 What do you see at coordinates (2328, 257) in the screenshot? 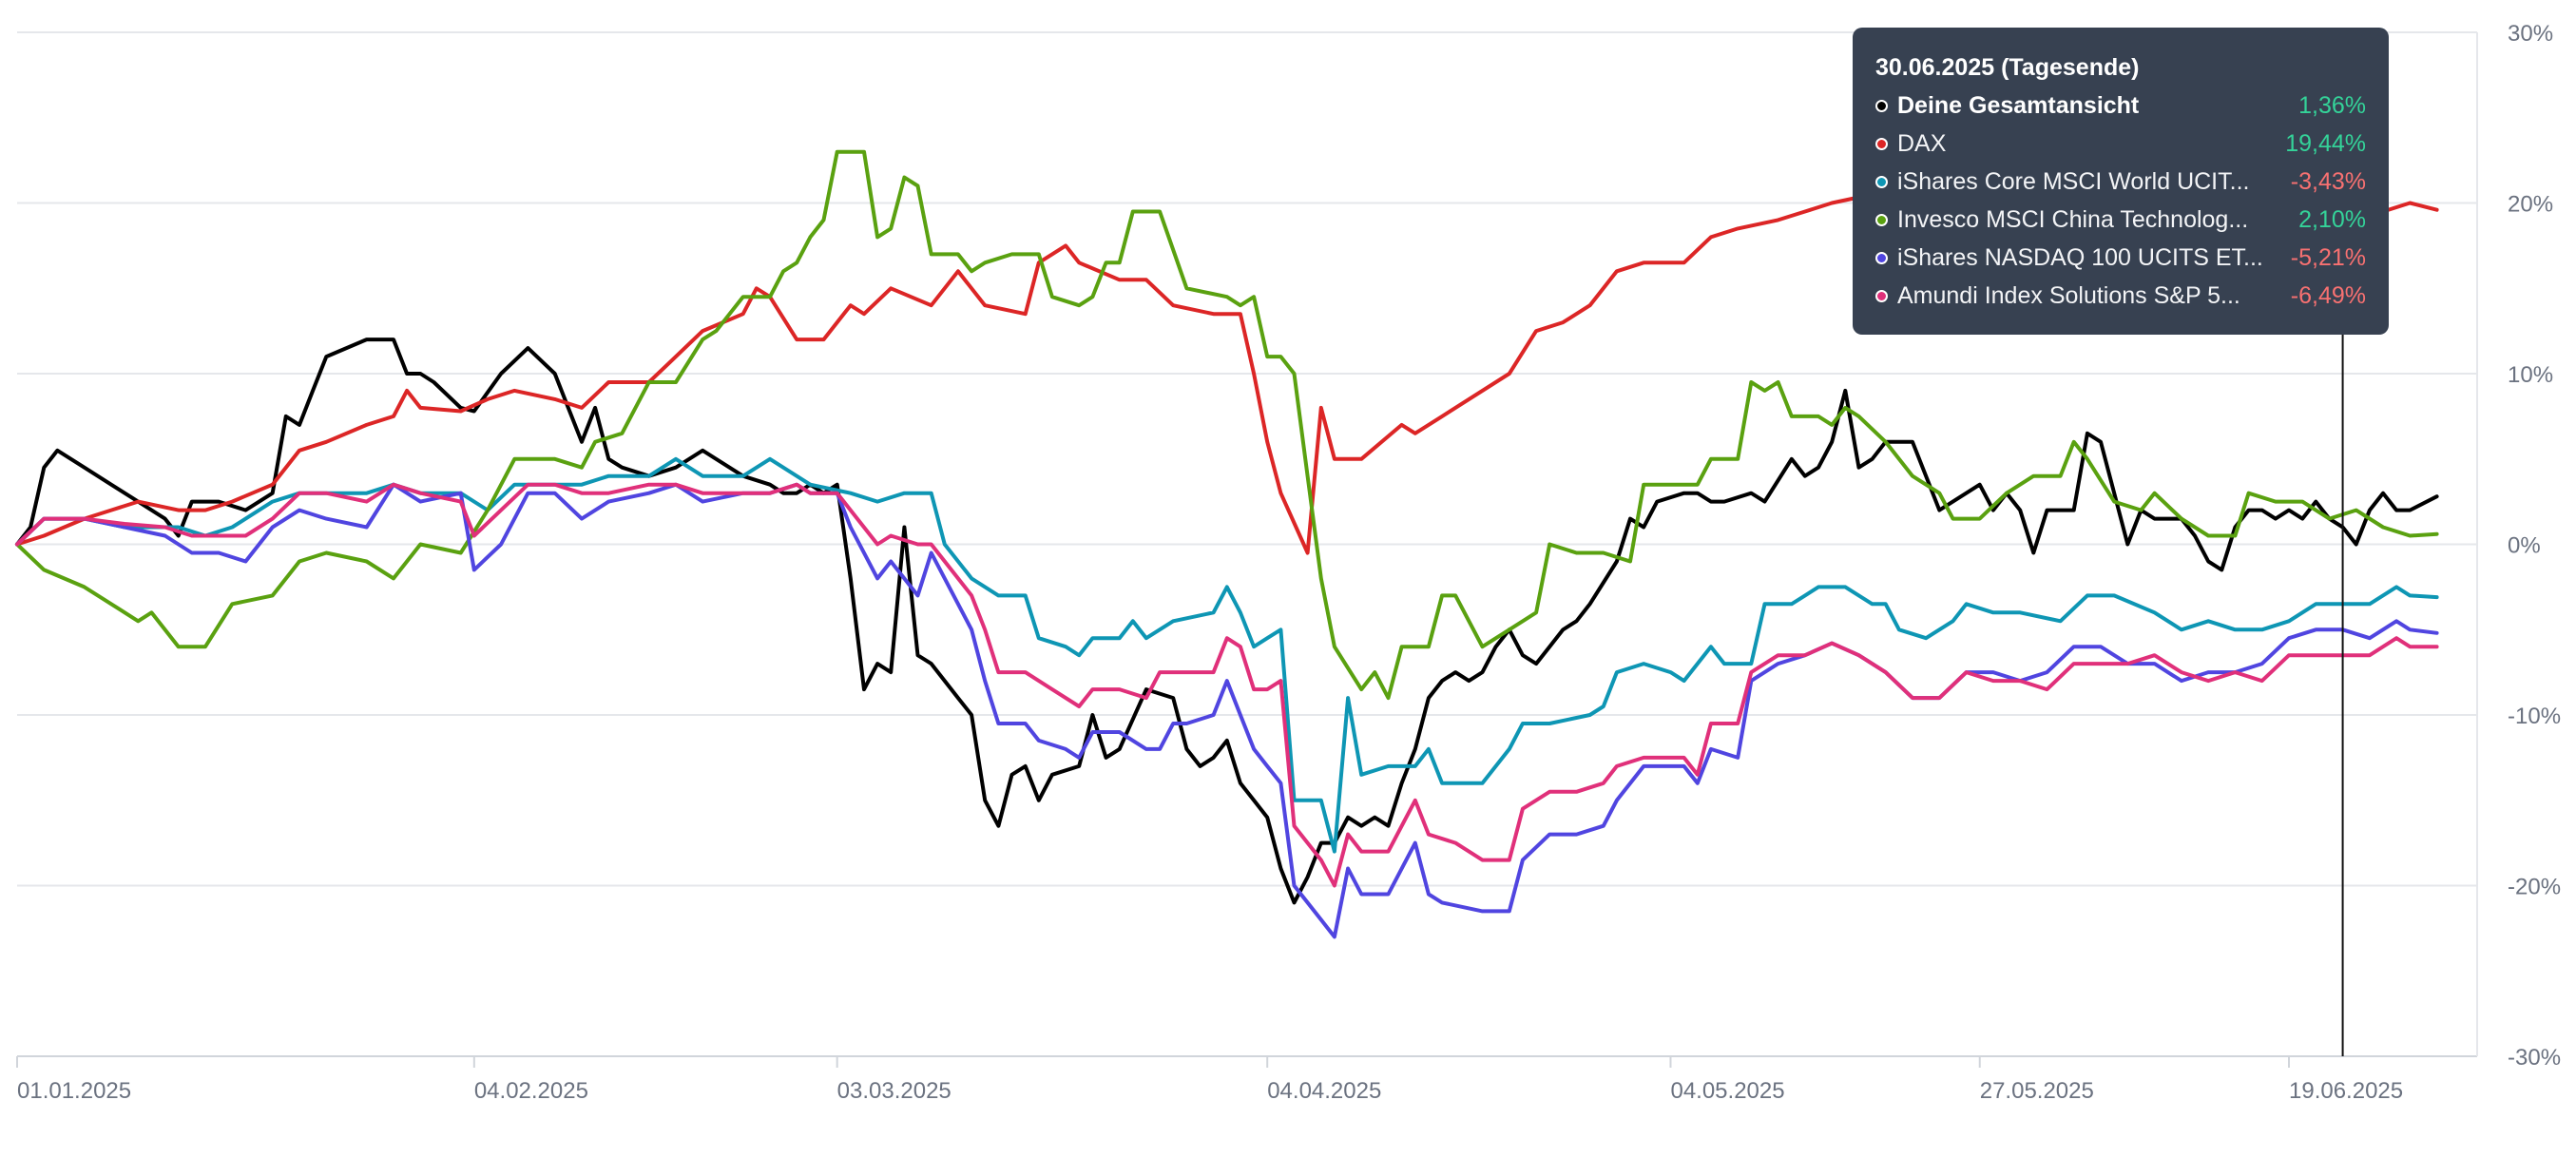
I see `tooltip-series-value: -5,21%` at bounding box center [2328, 257].